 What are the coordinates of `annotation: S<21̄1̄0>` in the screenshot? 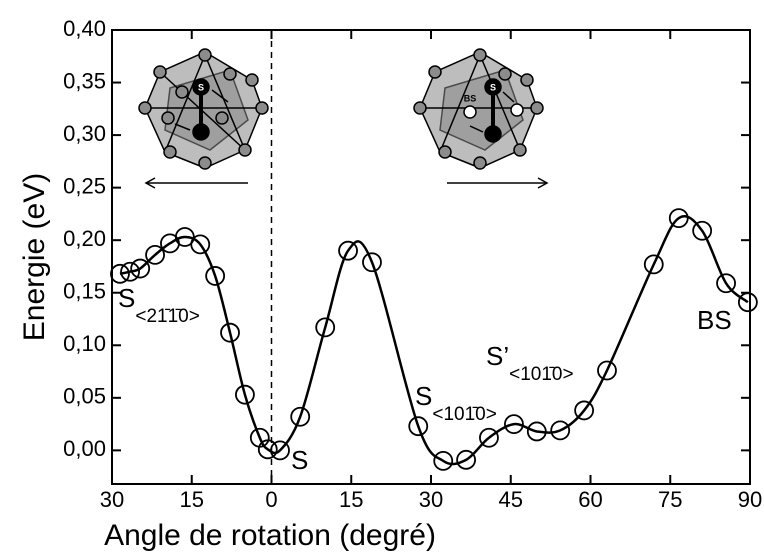 It's located at (159, 305).